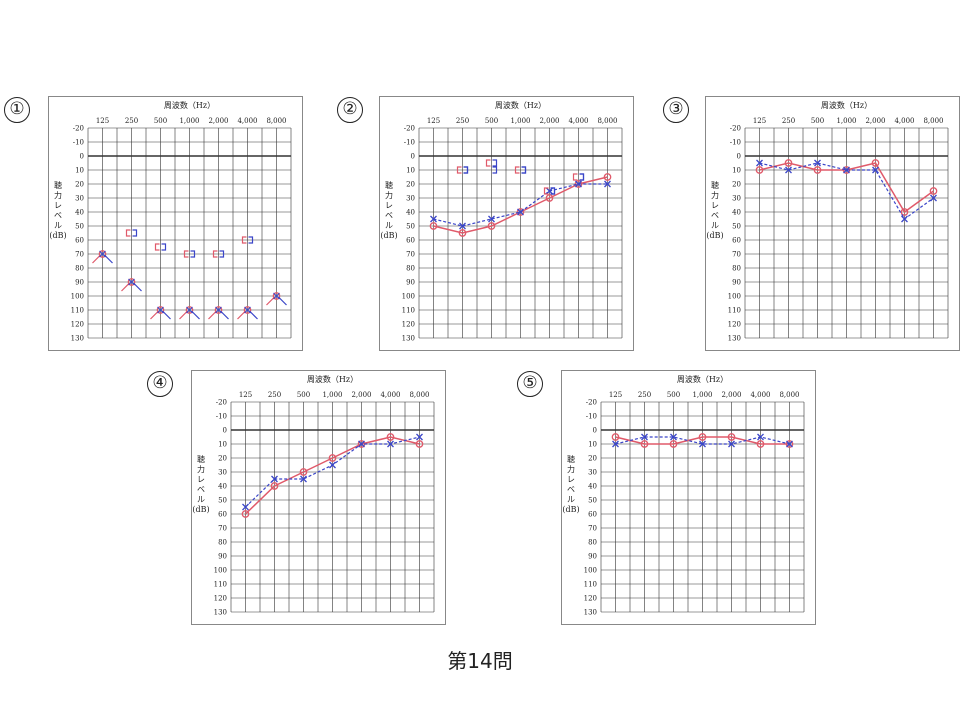 Image resolution: width=960 pixels, height=720 pixels. Describe the element at coordinates (817, 121) in the screenshot. I see `x-tick-label: 500` at that location.